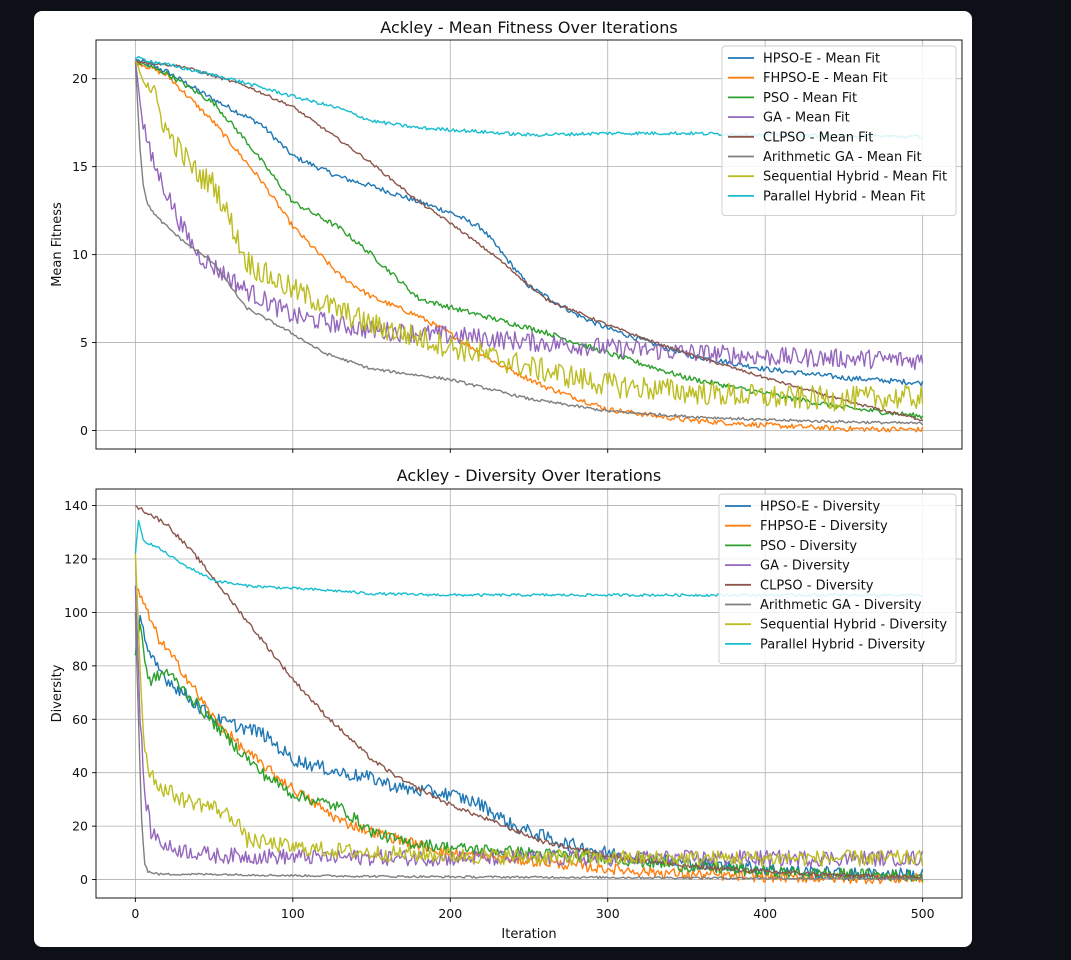 The width and height of the screenshot is (1071, 960). I want to click on legend-entry-4: GA - Diversity, so click(805, 566).